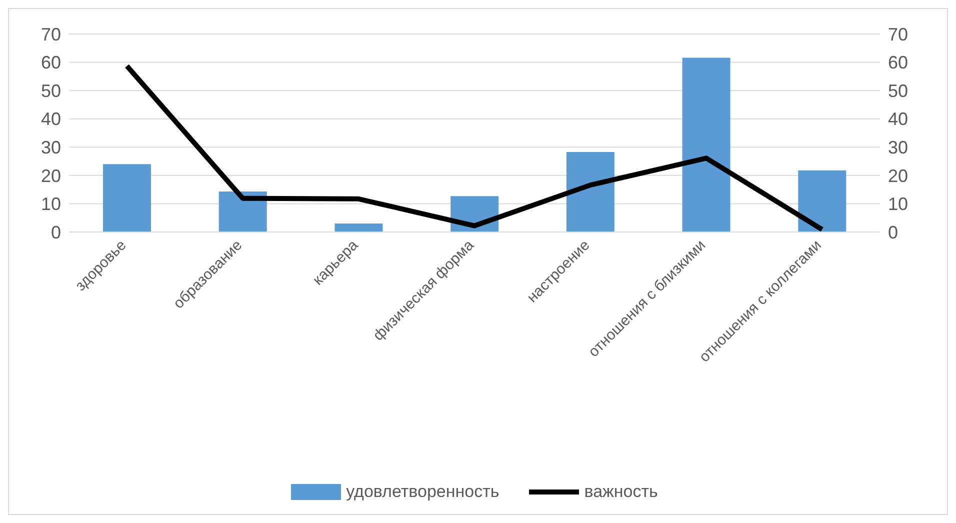 Image resolution: width=956 pixels, height=523 pixels. Describe the element at coordinates (50, 90) in the screenshot. I see `y-tick-label: 50` at that location.